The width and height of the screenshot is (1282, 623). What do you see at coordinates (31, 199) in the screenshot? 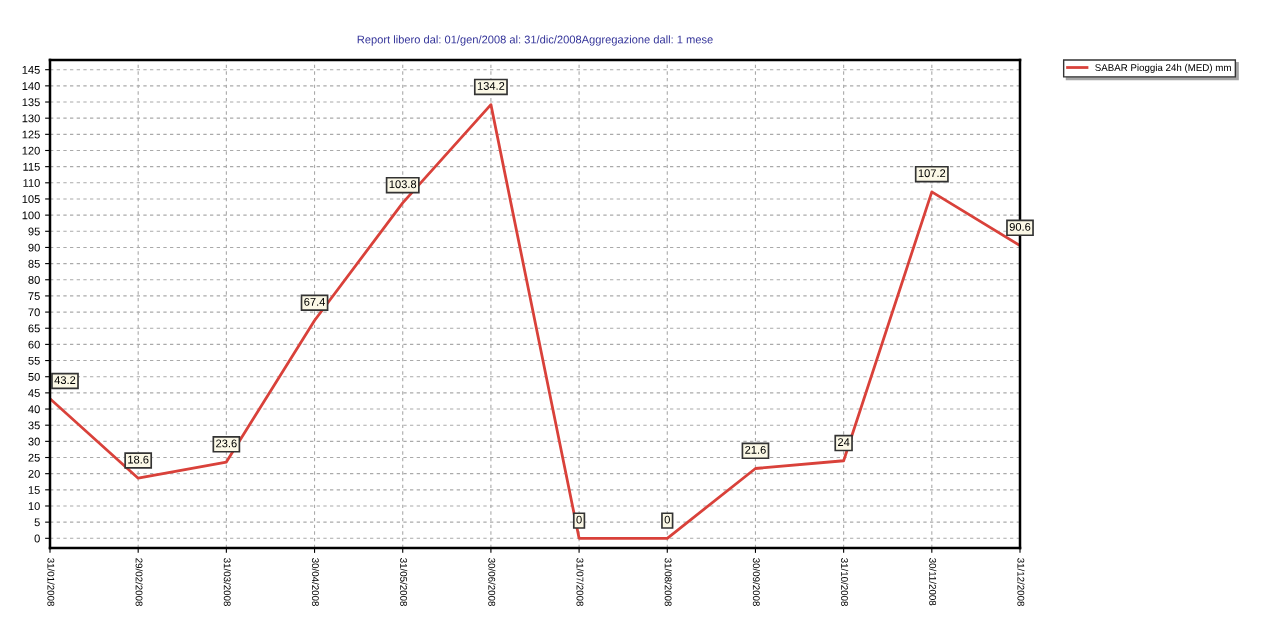
I see `y-tick-label: 105` at bounding box center [31, 199].